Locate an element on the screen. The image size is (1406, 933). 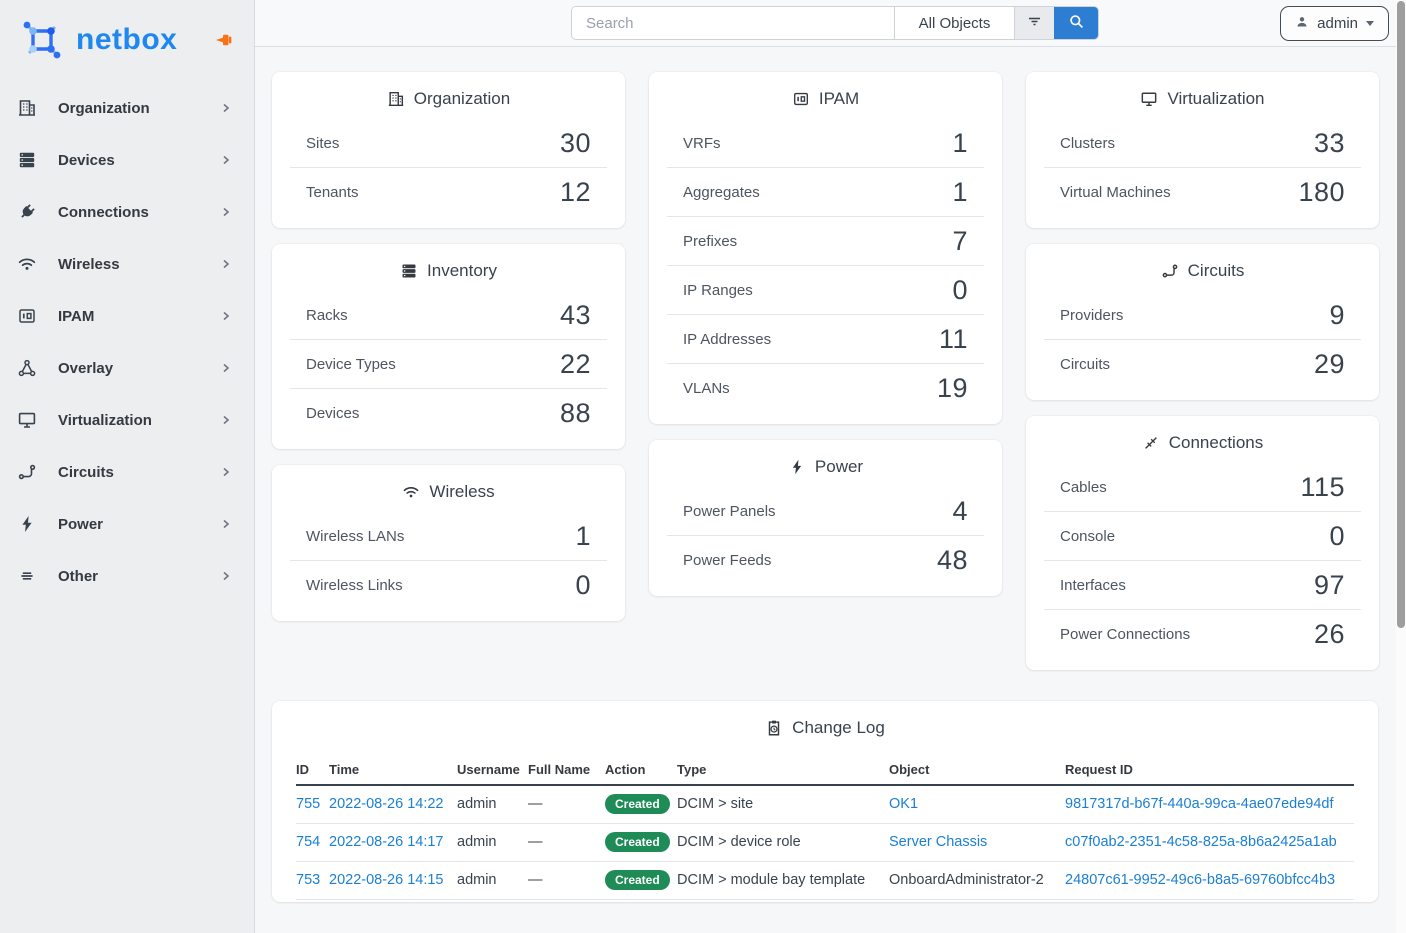
stat-row-vrfs: VRFs 1 is located at coordinates (825, 143).